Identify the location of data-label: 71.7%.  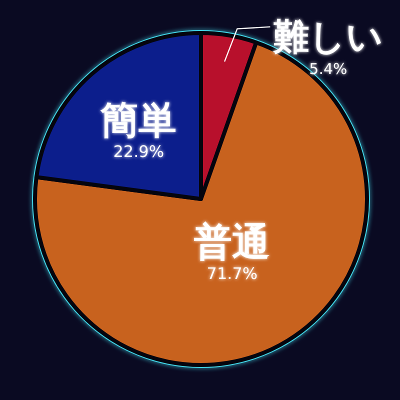
(232, 273).